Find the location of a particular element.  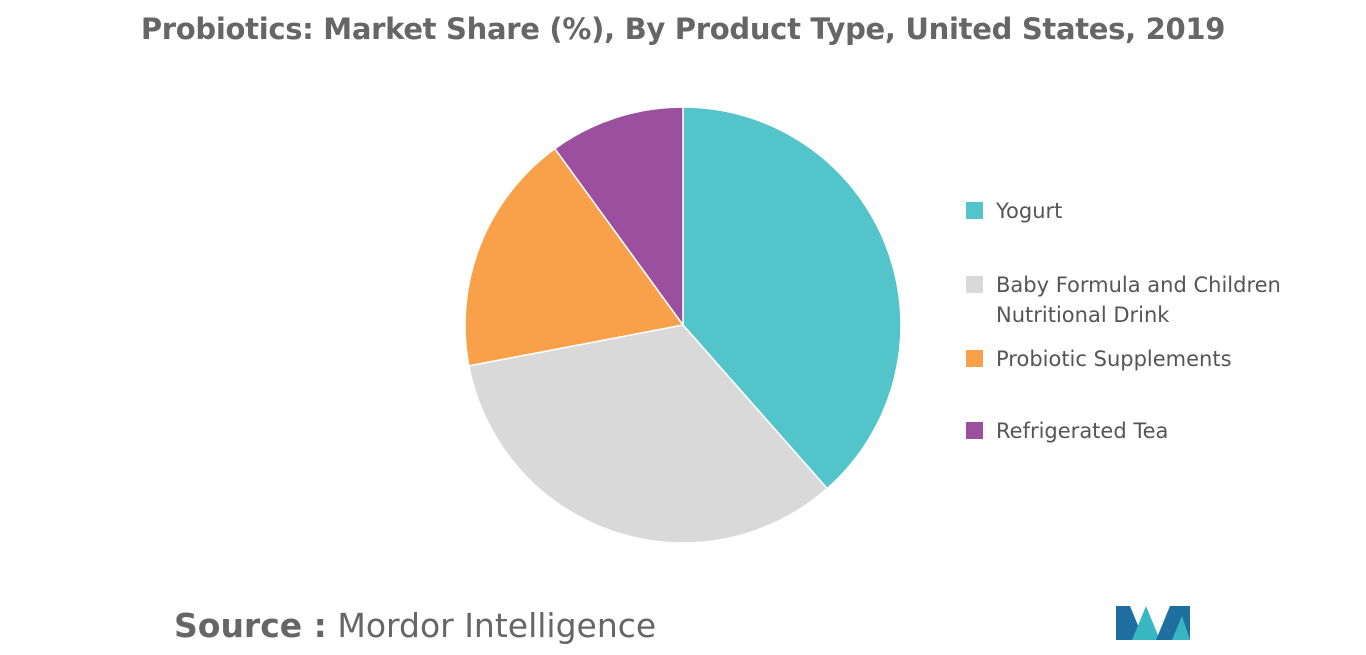

pie-slice-yogurt is located at coordinates (792, 298).